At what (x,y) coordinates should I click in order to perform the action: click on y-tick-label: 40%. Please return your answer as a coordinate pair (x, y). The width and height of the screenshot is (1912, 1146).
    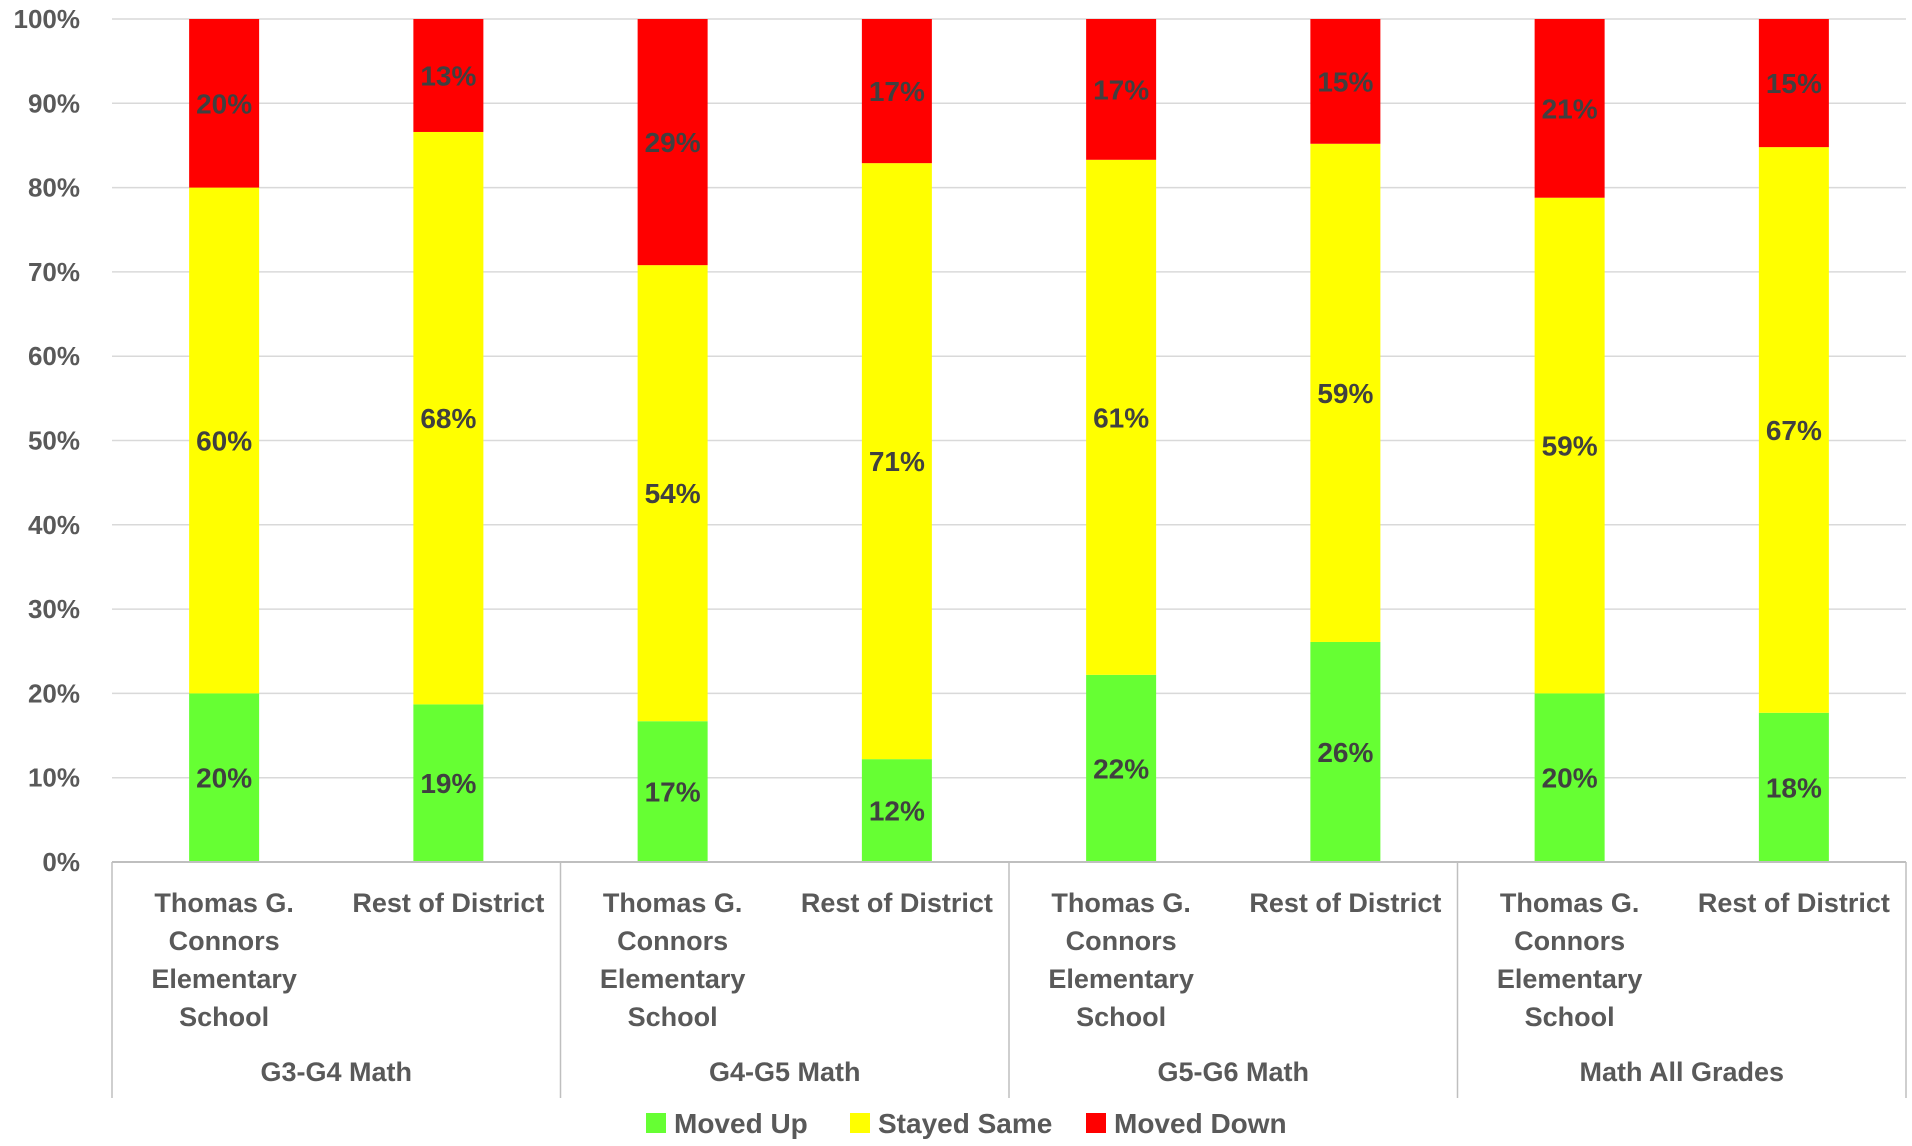
    Looking at the image, I should click on (54, 525).